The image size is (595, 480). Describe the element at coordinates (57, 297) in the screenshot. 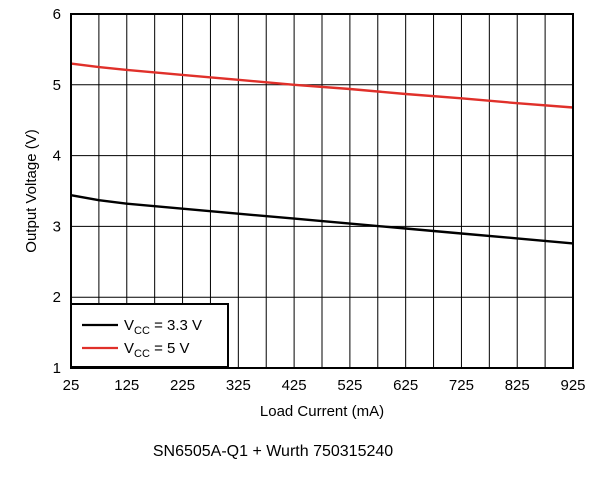

I see `y-tick-label: 2` at that location.